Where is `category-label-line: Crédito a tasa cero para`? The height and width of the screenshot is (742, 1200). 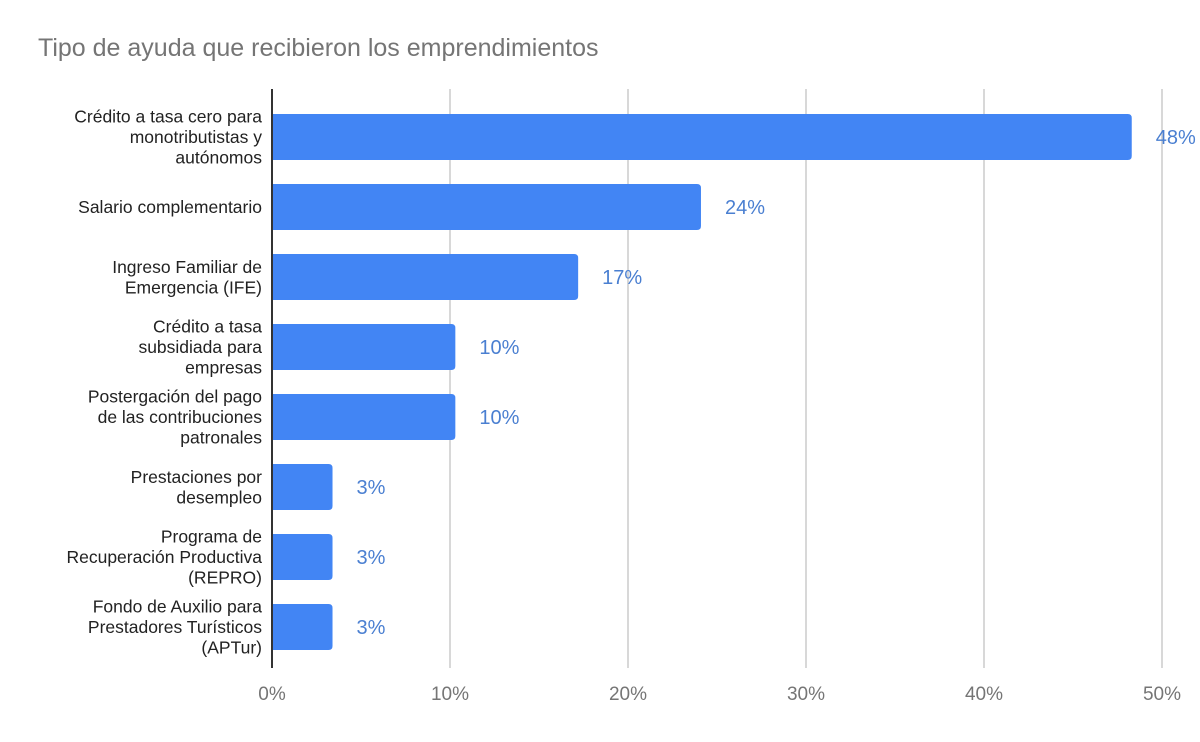
category-label-line: Crédito a tasa cero para is located at coordinates (168, 117).